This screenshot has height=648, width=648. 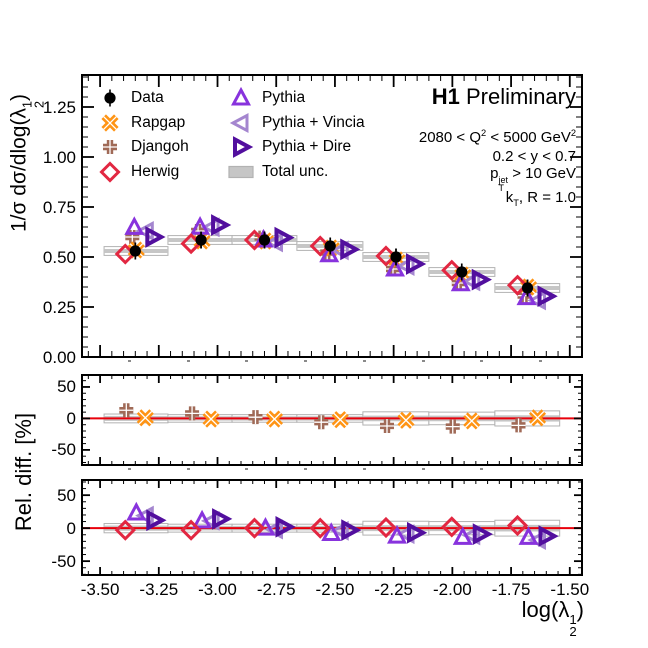 What do you see at coordinates (59, 307) in the screenshot?
I see `y-tick-label: 0.25` at bounding box center [59, 307].